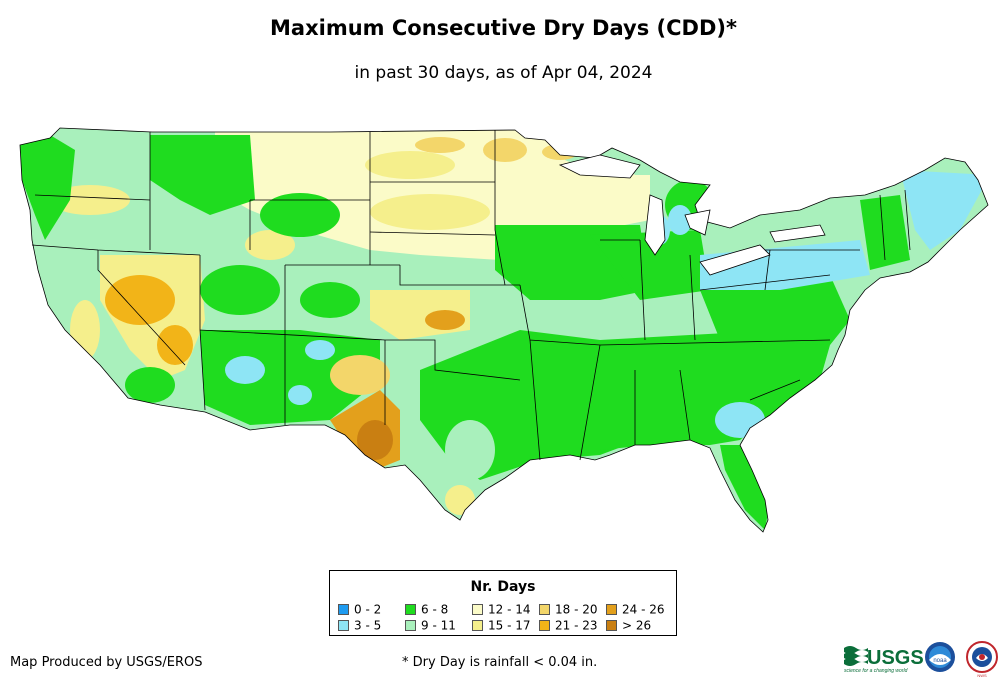 The width and height of the screenshot is (1007, 691). Describe the element at coordinates (568, 609) in the screenshot. I see `legend-item-18-20: 18 - 20` at that location.